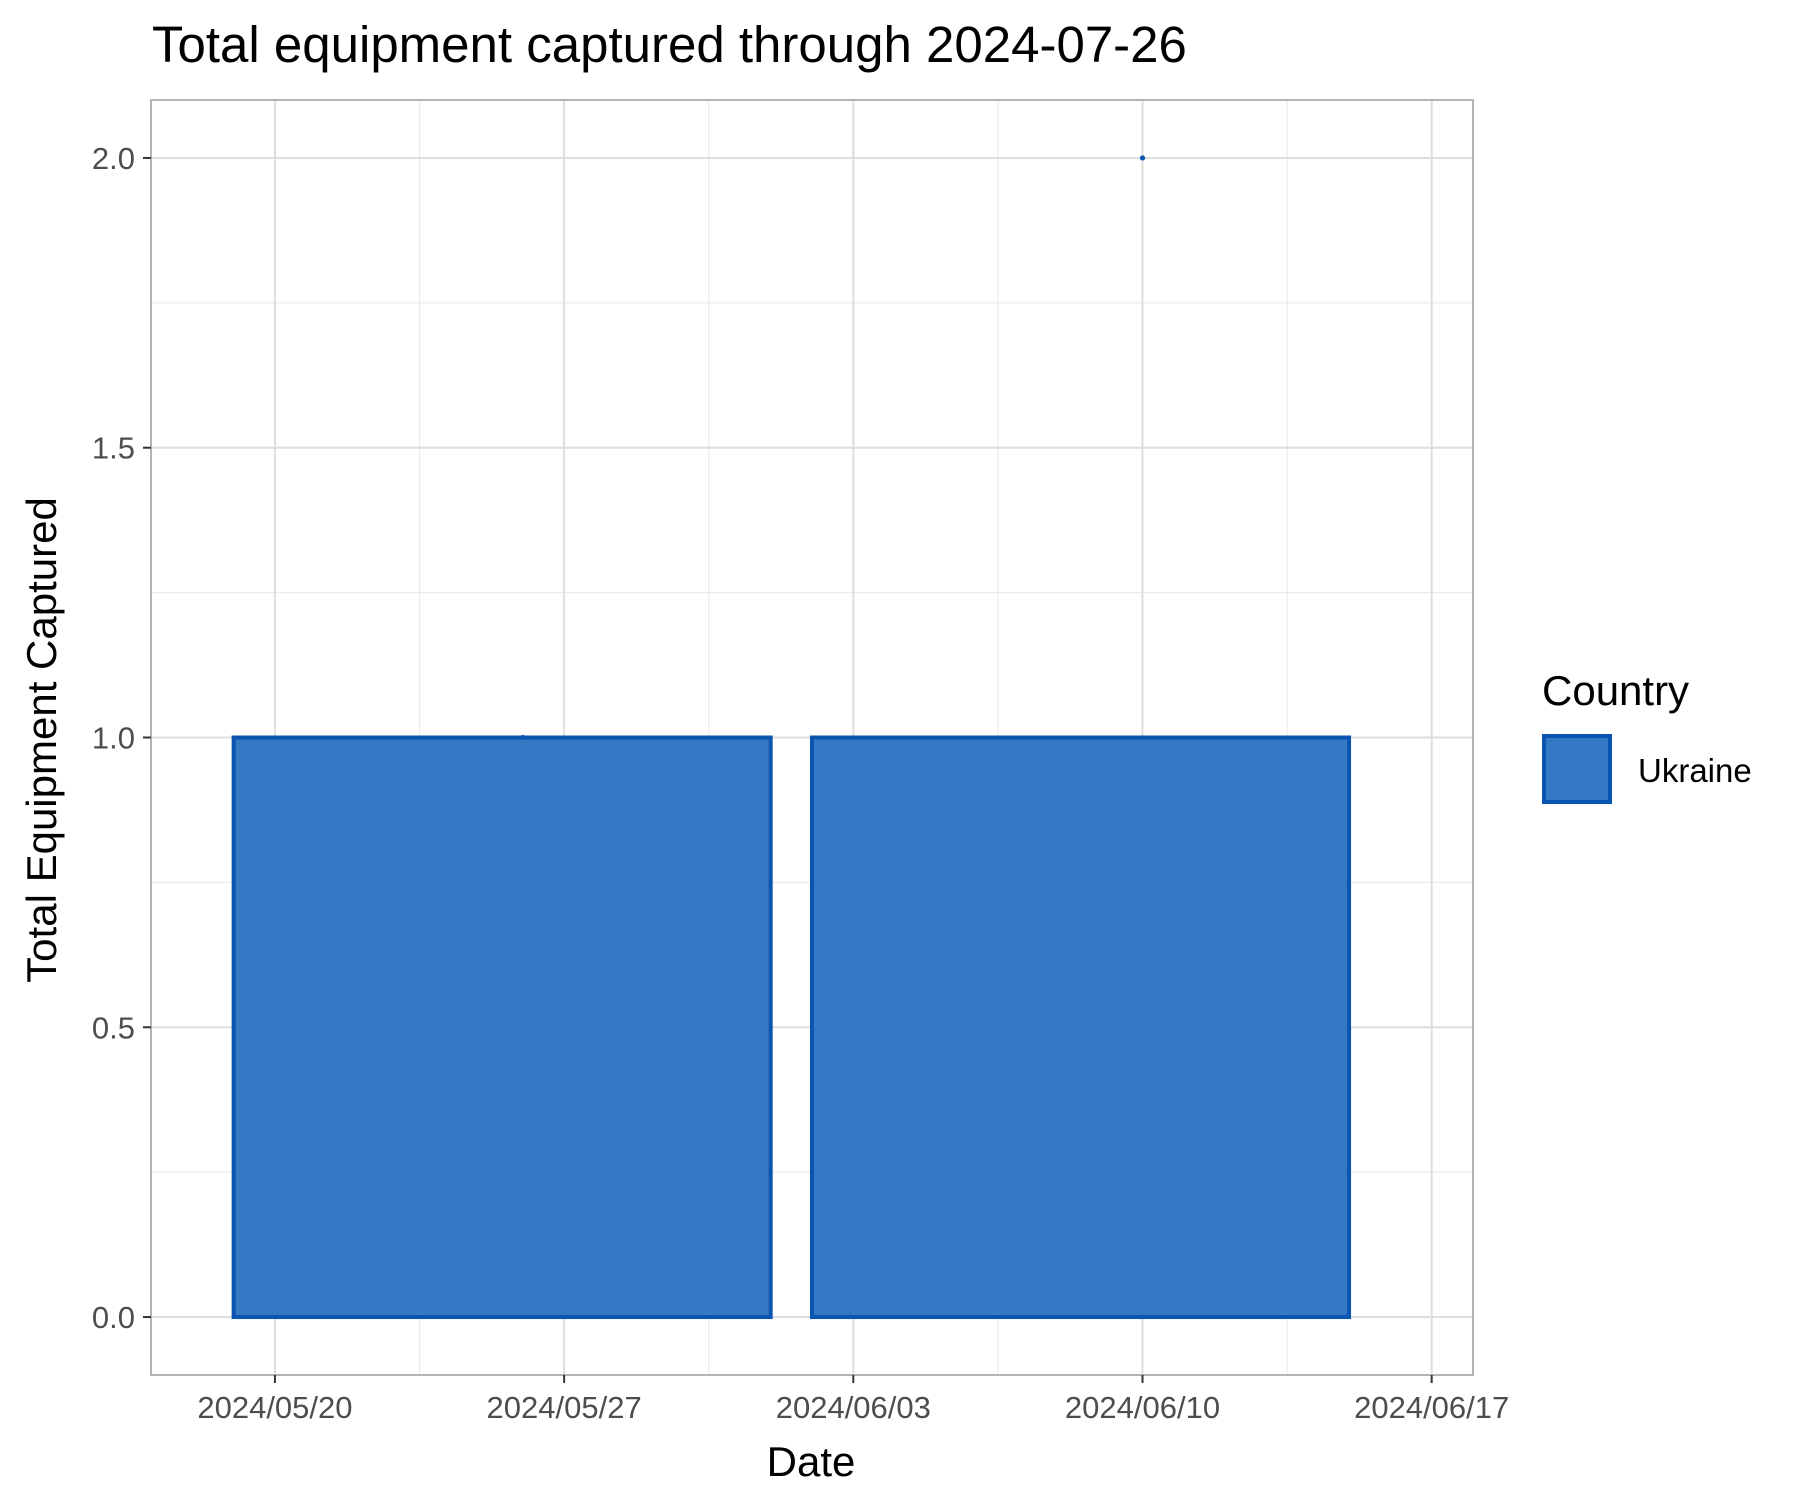 Image resolution: width=1800 pixels, height=1500 pixels. I want to click on legend-label: Ukraine, so click(1695, 770).